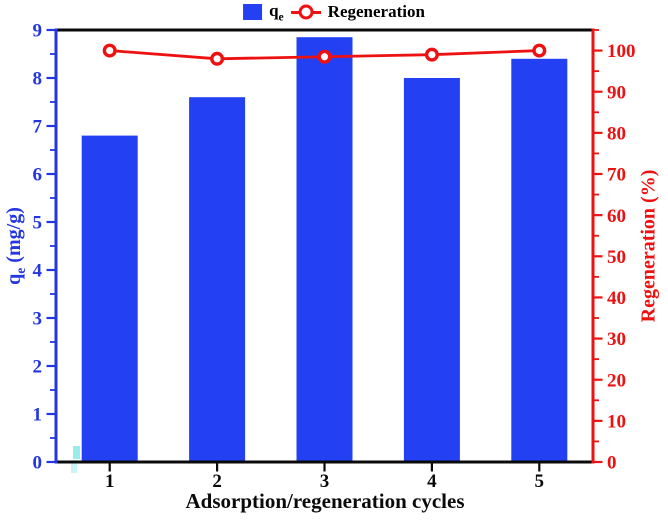 The height and width of the screenshot is (523, 668). What do you see at coordinates (616, 134) in the screenshot?
I see `right-tick-label: 80` at bounding box center [616, 134].